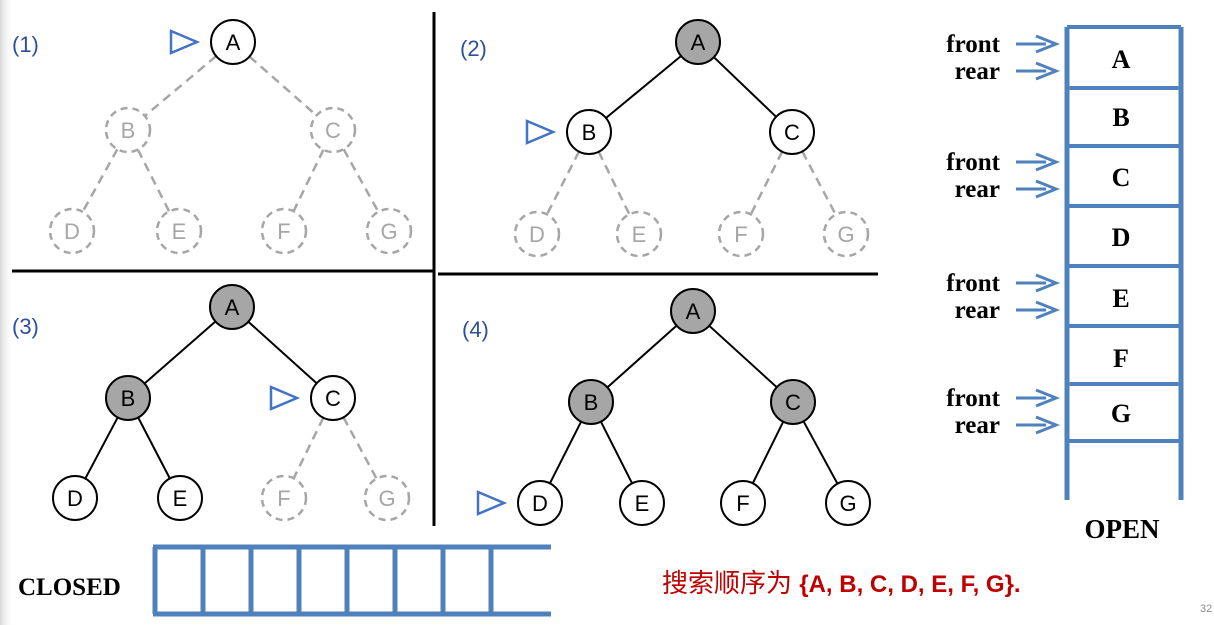 Image resolution: width=1214 pixels, height=625 pixels. What do you see at coordinates (475, 329) in the screenshot?
I see `panel-label: (4)` at bounding box center [475, 329].